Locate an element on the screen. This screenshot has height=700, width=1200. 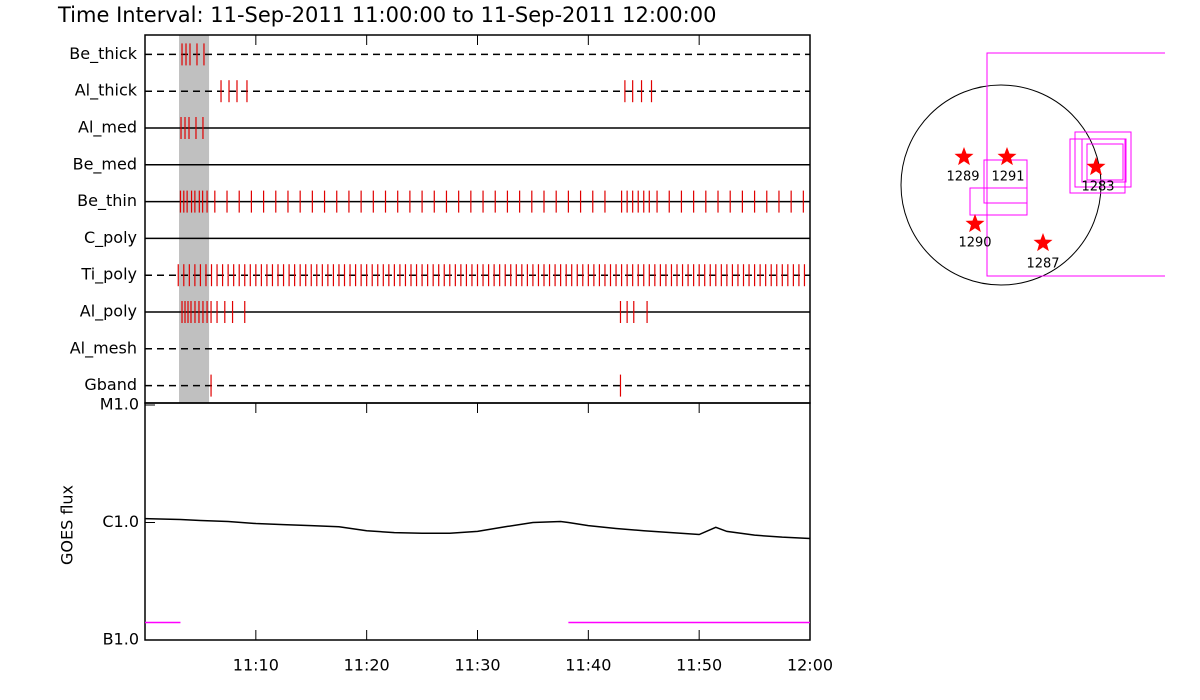
x-tick-label: 11:30 is located at coordinates (477, 665).